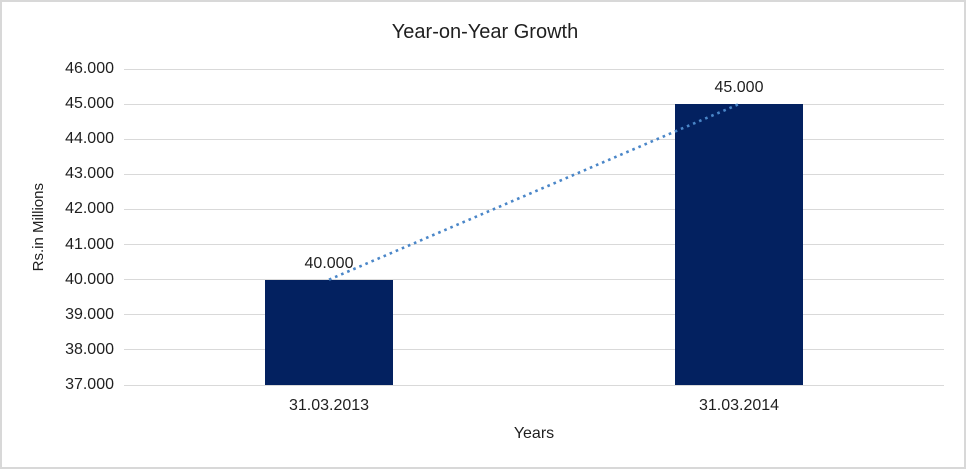 The image size is (966, 469). What do you see at coordinates (739, 88) in the screenshot?
I see `data-label: 45.000` at bounding box center [739, 88].